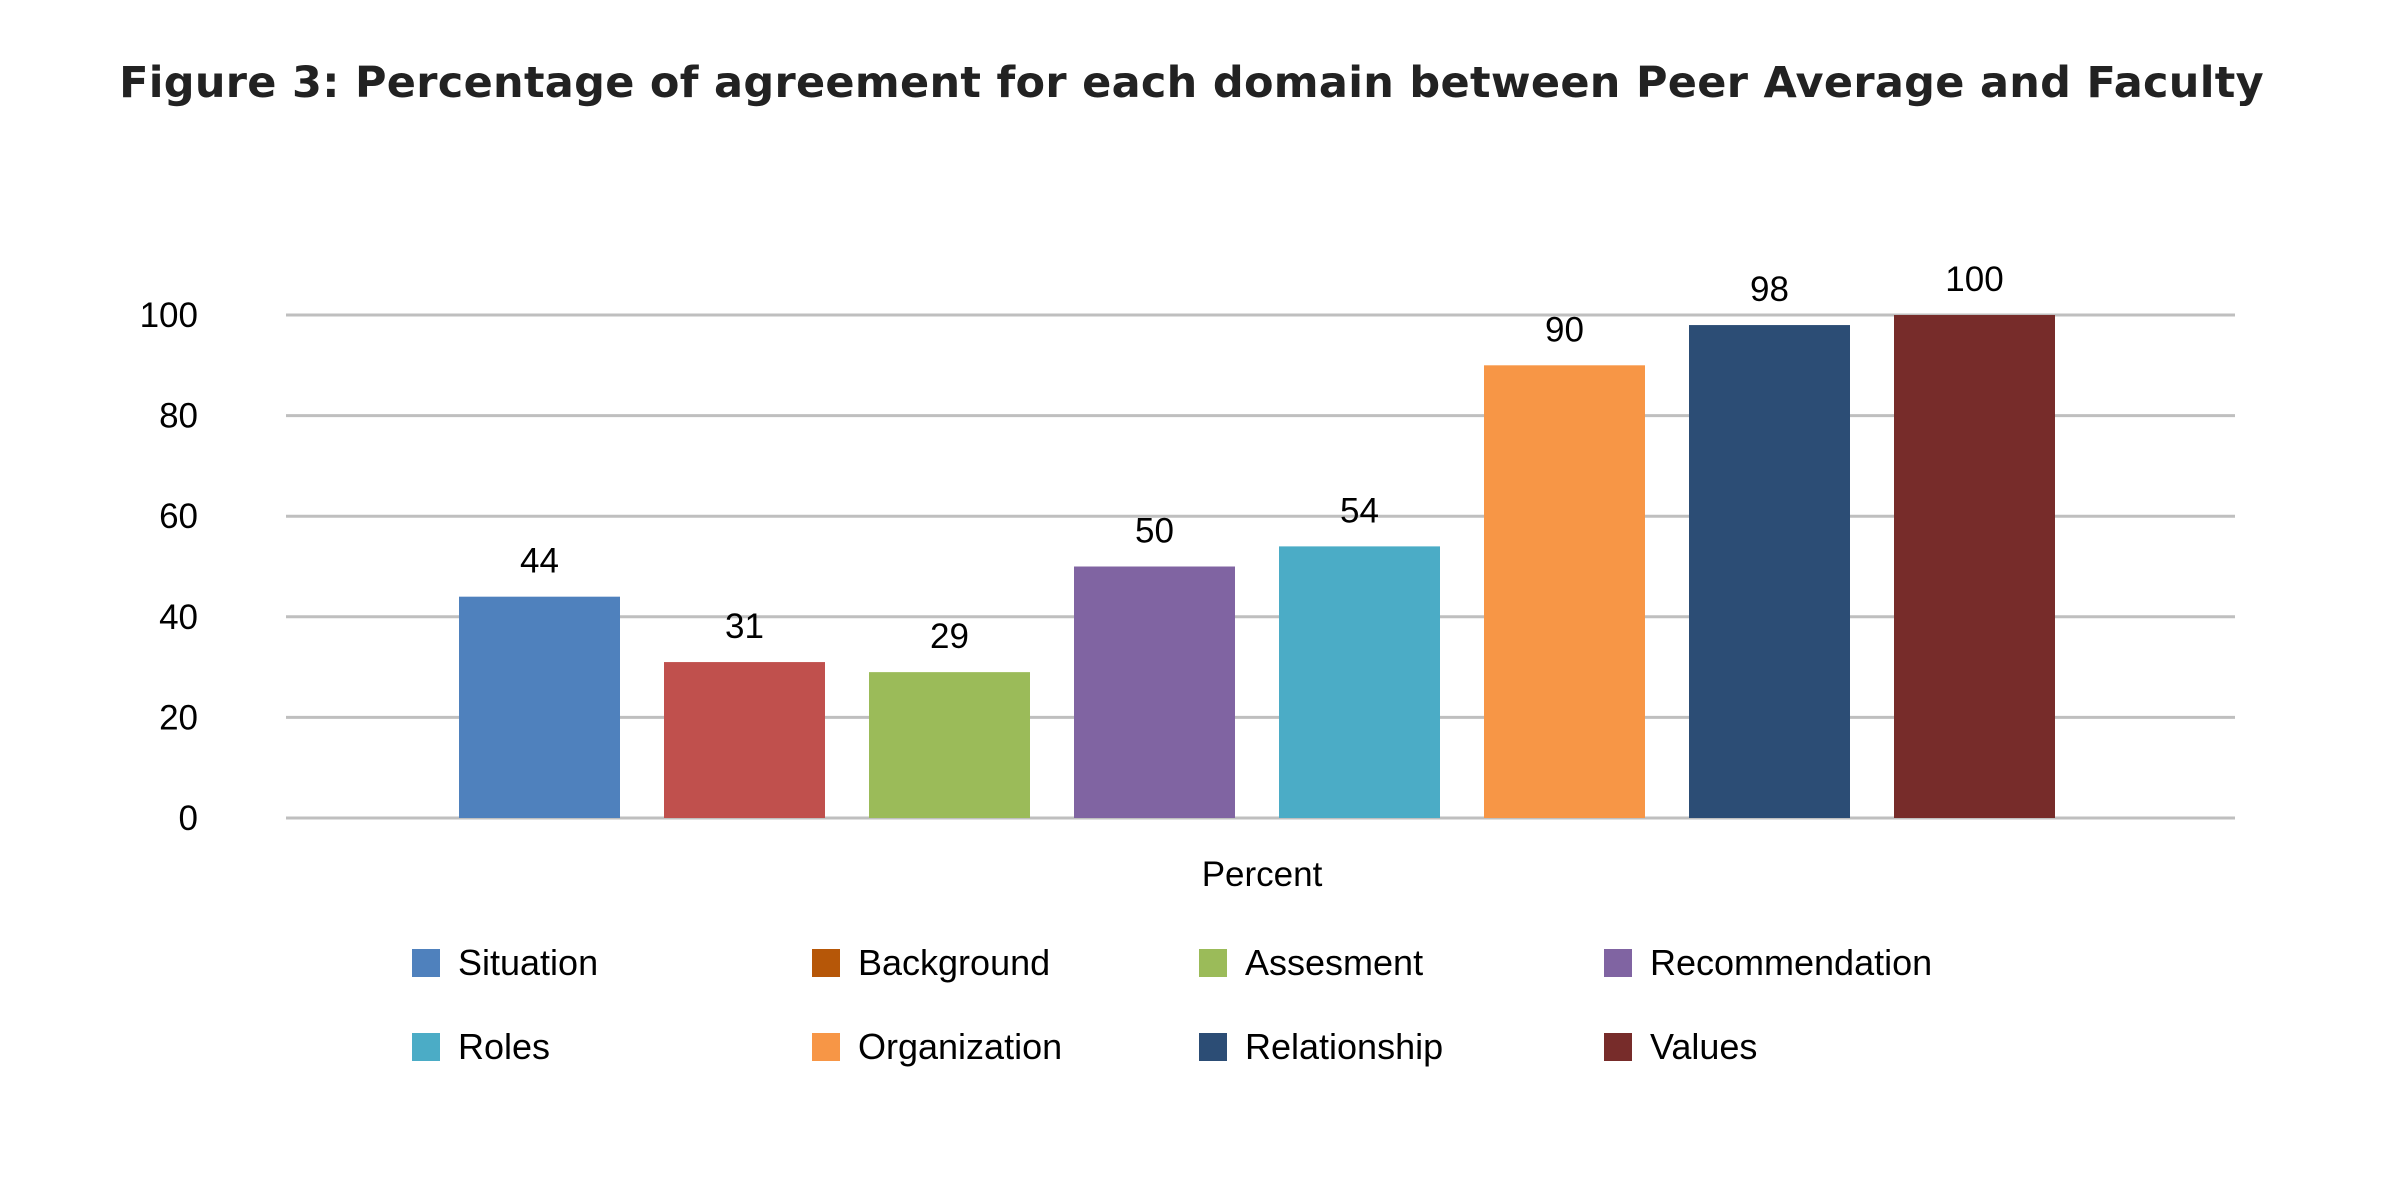 The width and height of the screenshot is (2383, 1187). Describe the element at coordinates (539, 707) in the screenshot. I see `bar-situation` at that location.